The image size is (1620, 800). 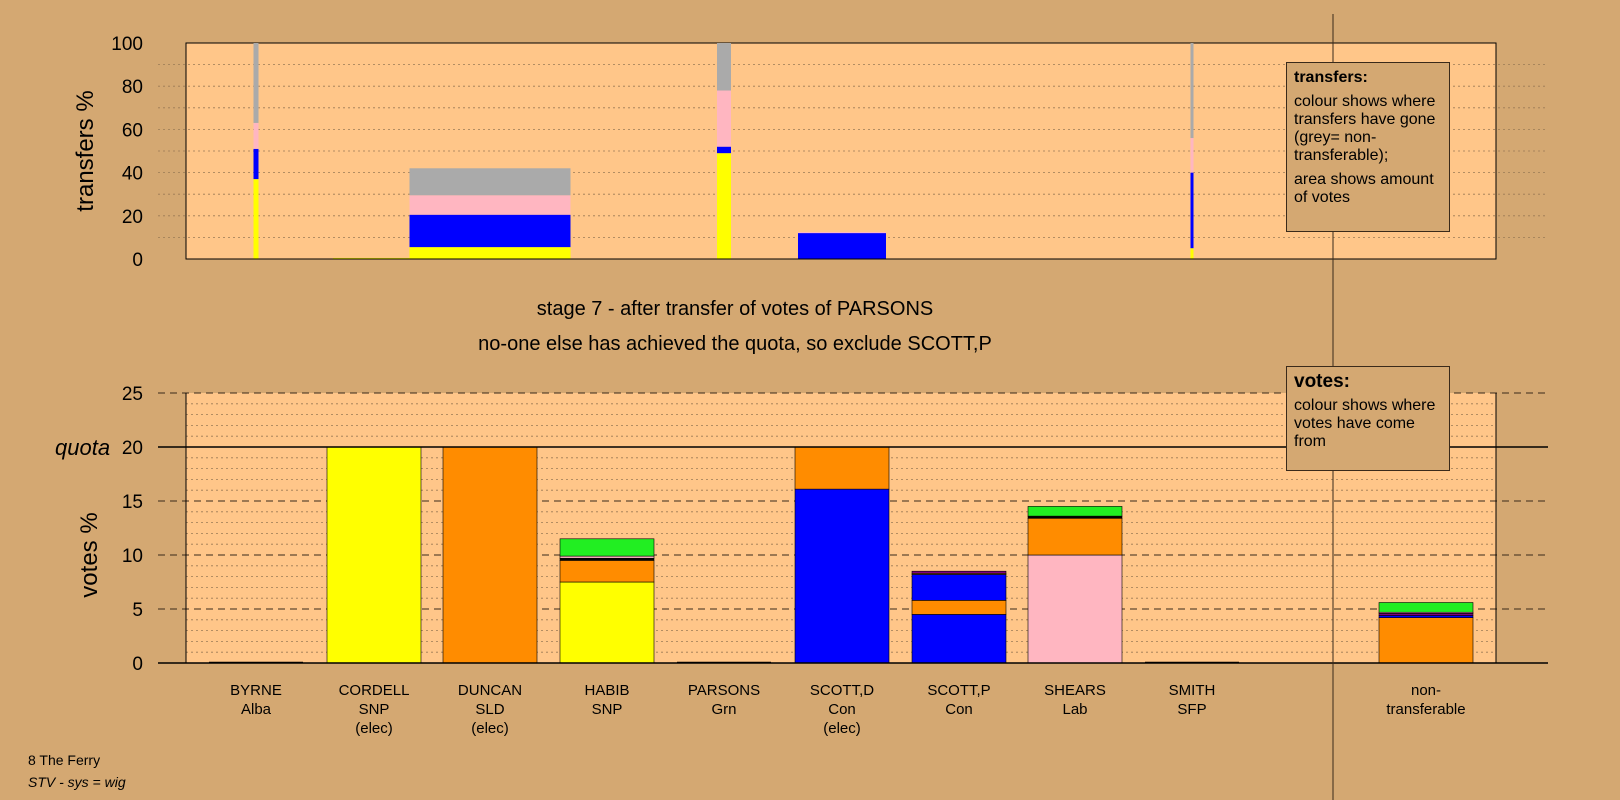 I want to click on transfers-tick-label: 40, so click(x=132, y=174).